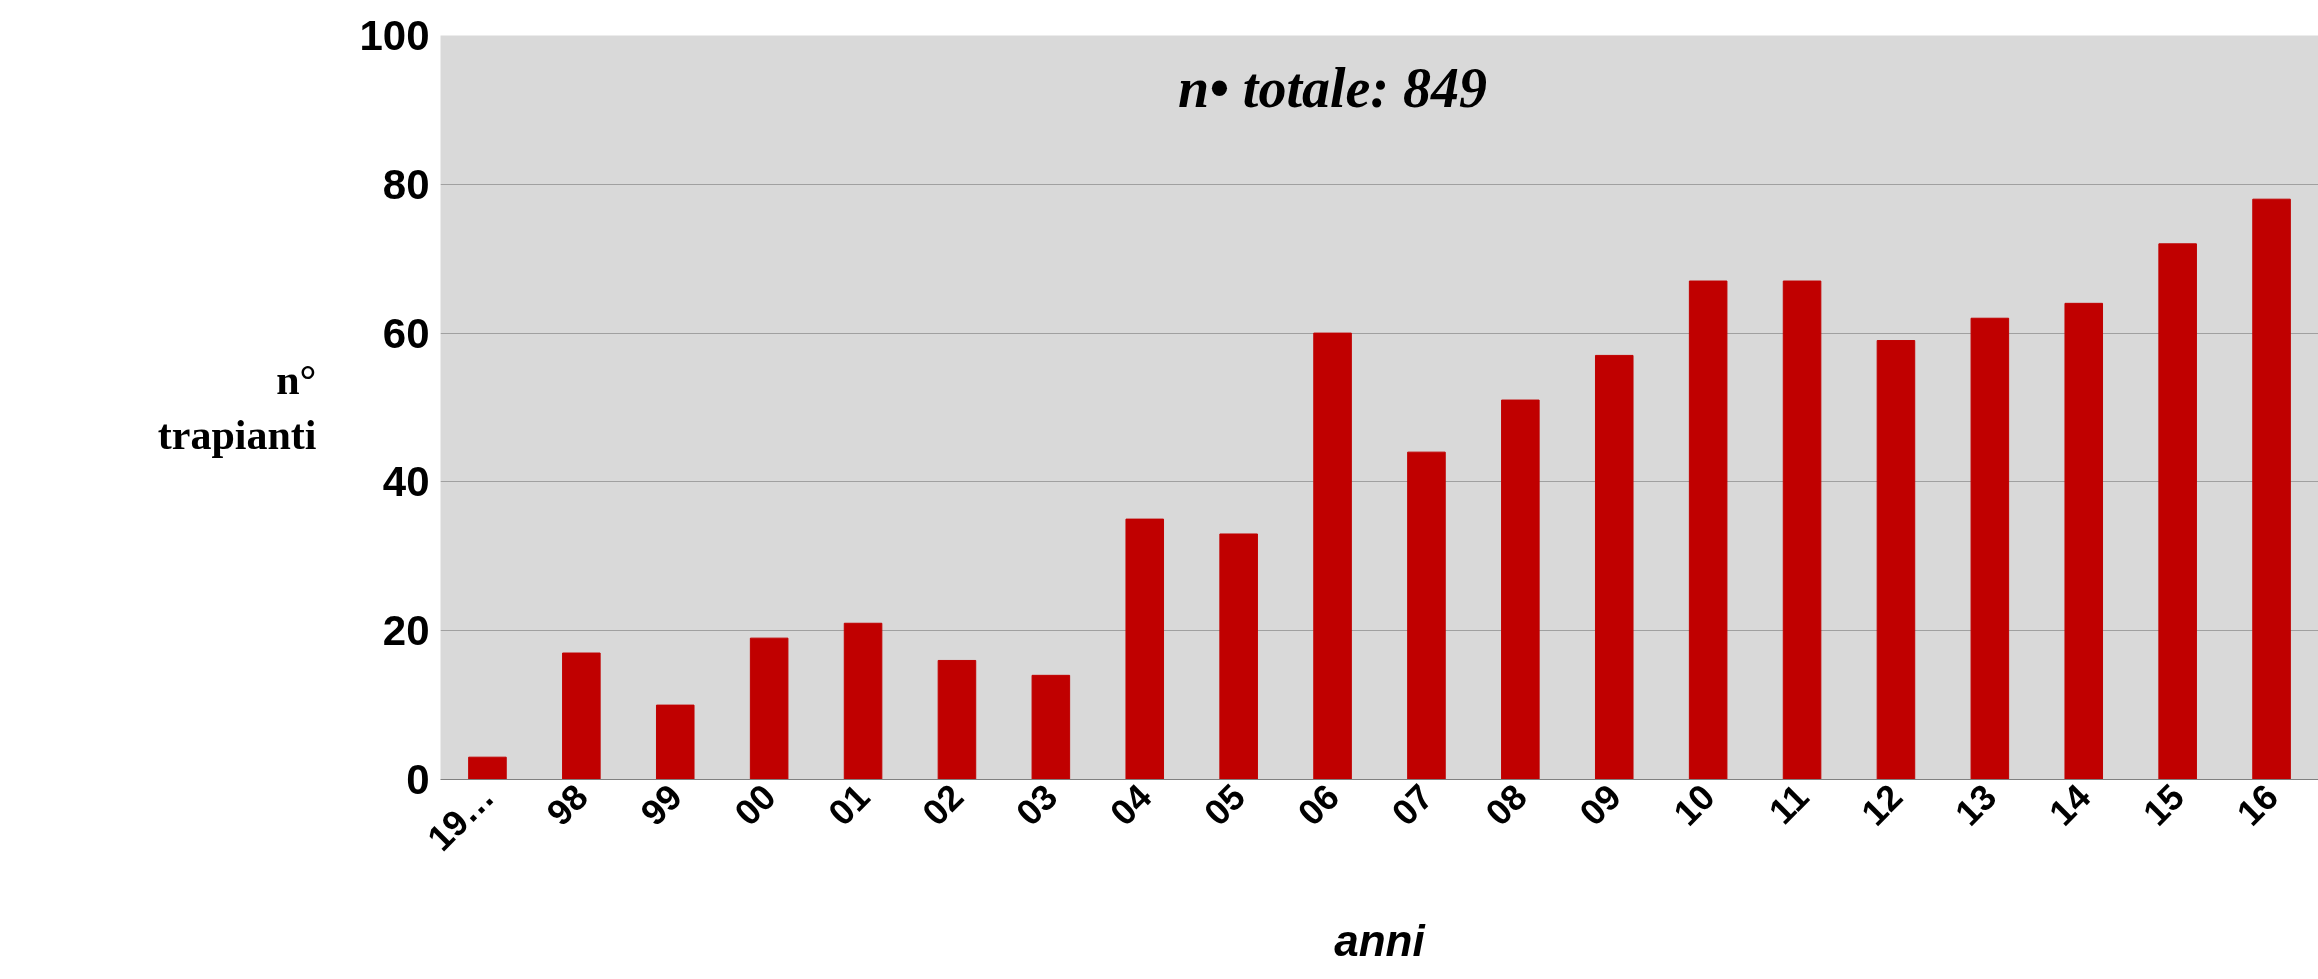 This screenshot has height=979, width=2318. What do you see at coordinates (237, 407) in the screenshot?
I see `y-axis-title: n° trapianti` at bounding box center [237, 407].